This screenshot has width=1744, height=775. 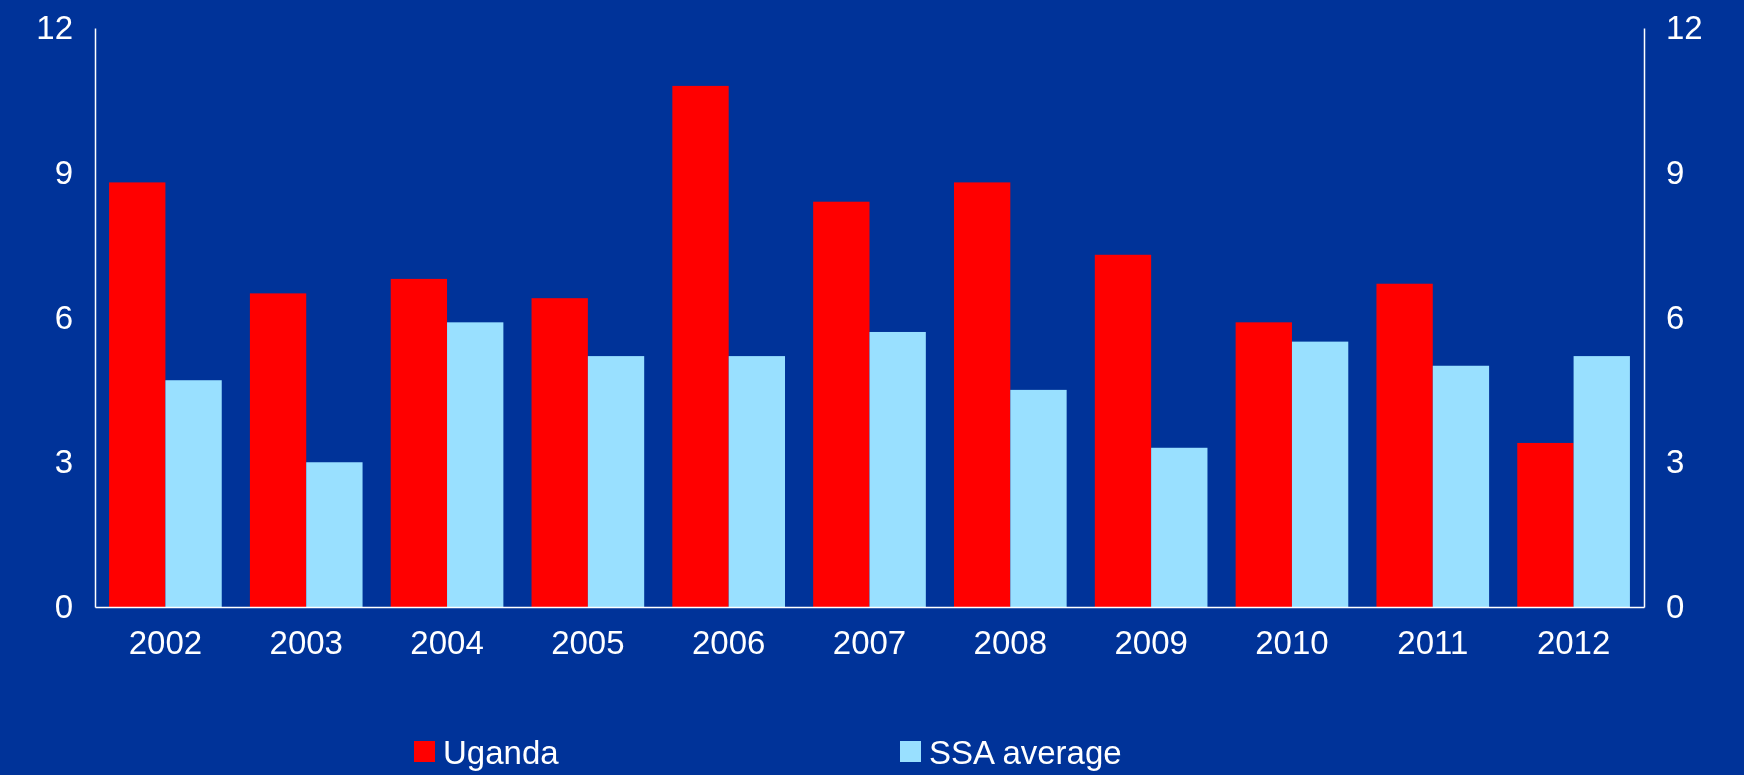 What do you see at coordinates (869, 643) in the screenshot?
I see `x-tick-label: 2007` at bounding box center [869, 643].